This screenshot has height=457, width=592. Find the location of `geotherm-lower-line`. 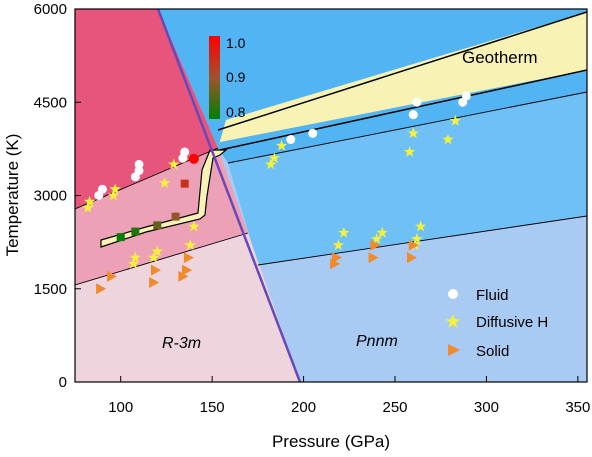

geotherm-lower-line is located at coordinates (403, 110).